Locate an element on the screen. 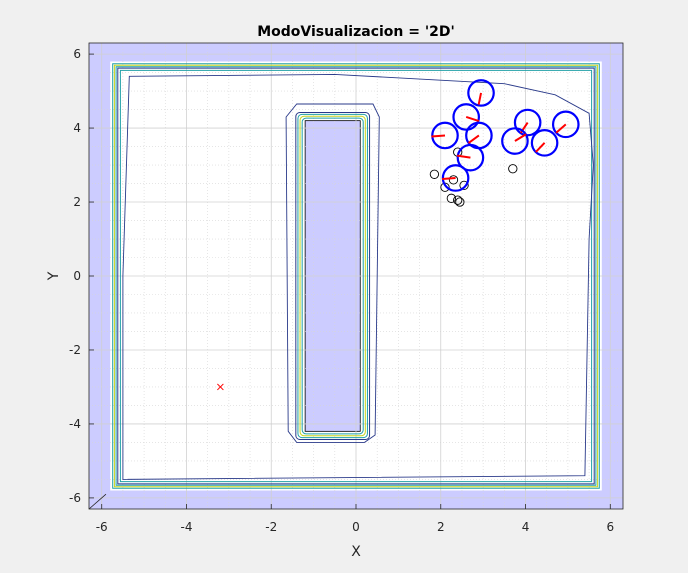  x-tick-label: 4 is located at coordinates (526, 527).